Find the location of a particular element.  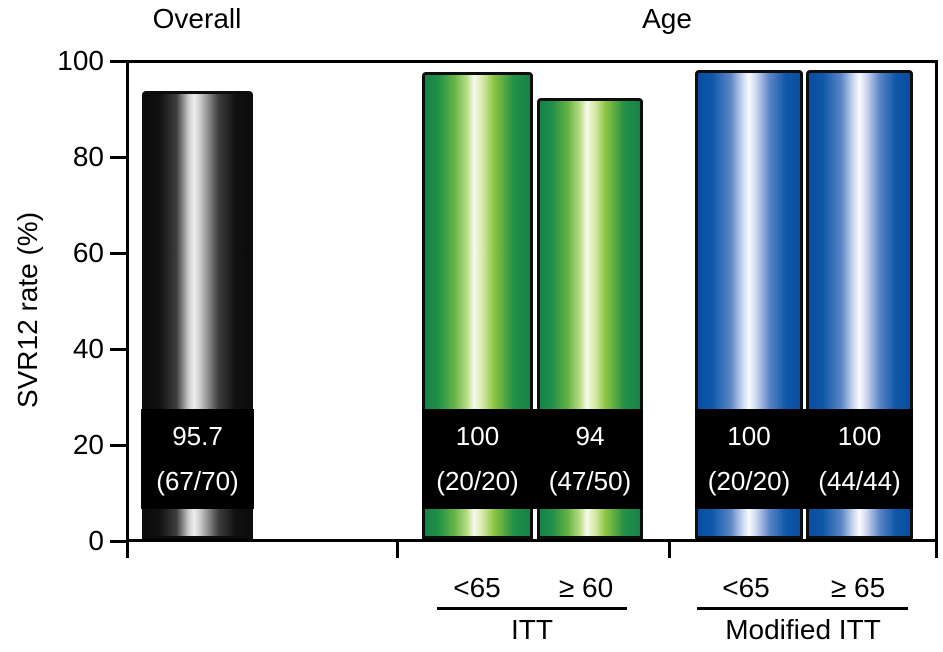

y-axis-label: SVR12 rate (%) is located at coordinates (27, 310).